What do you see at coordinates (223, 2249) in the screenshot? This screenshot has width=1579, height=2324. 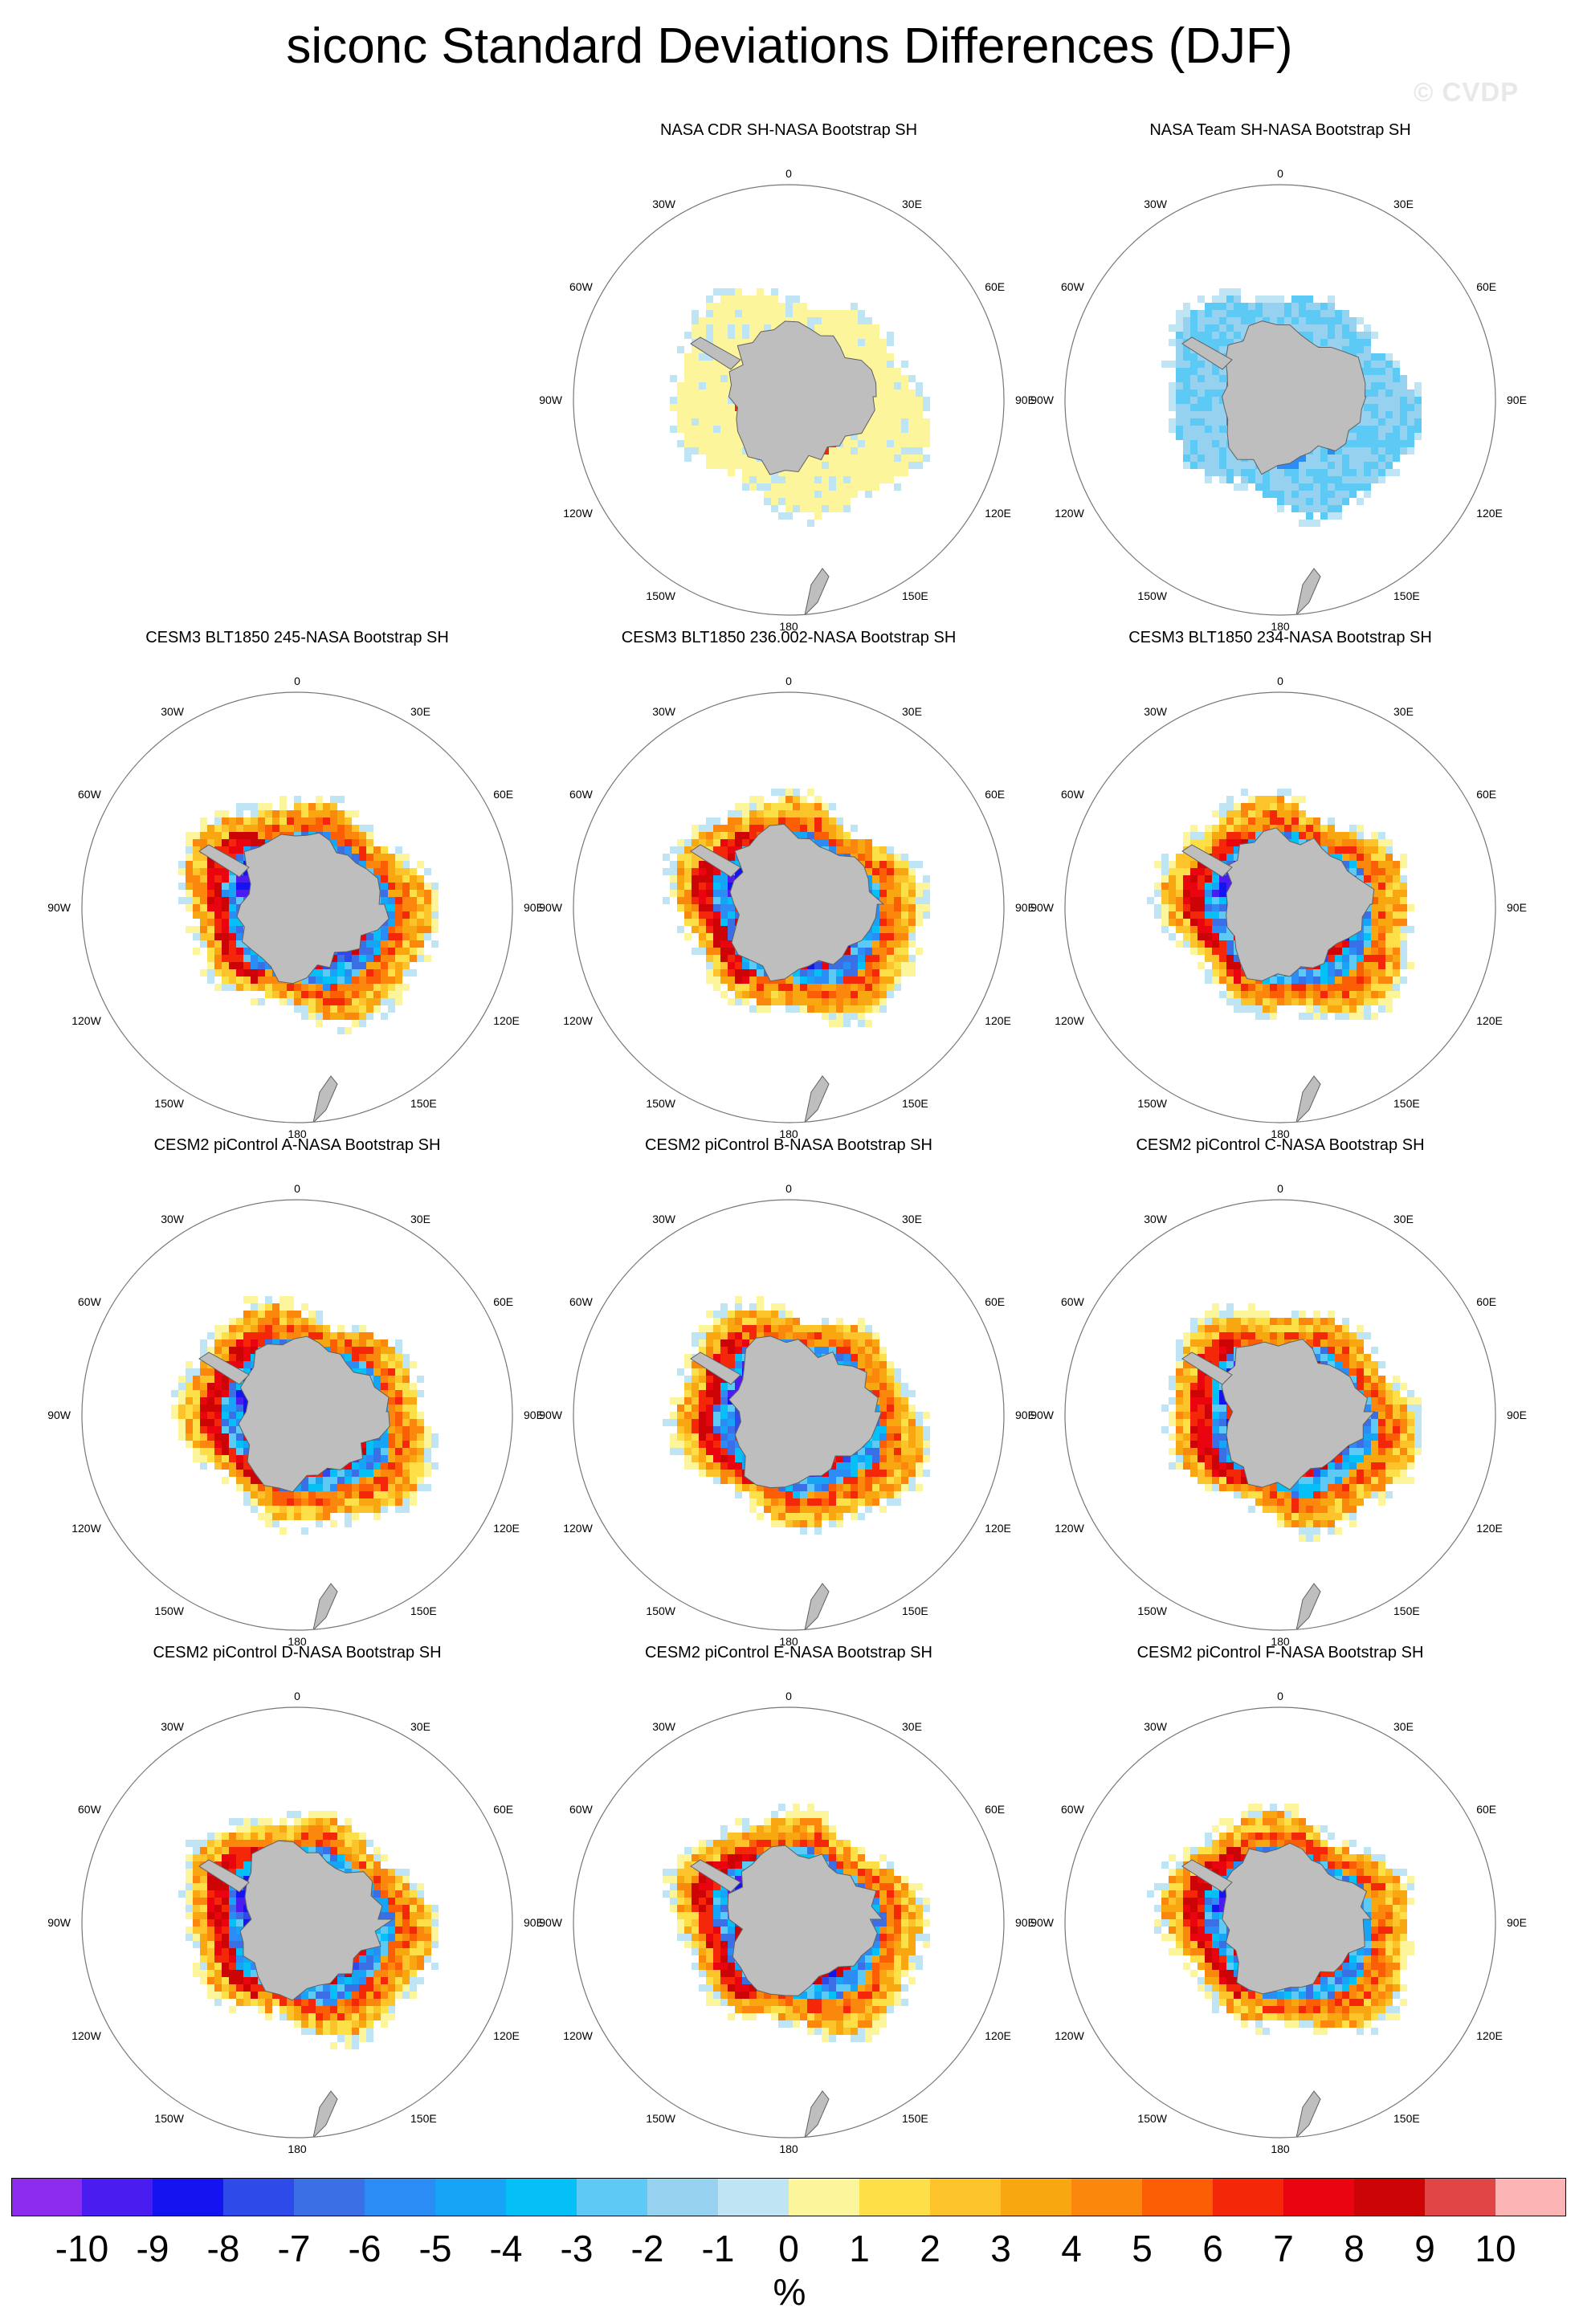 I see `colorbar-tick: -8` at bounding box center [223, 2249].